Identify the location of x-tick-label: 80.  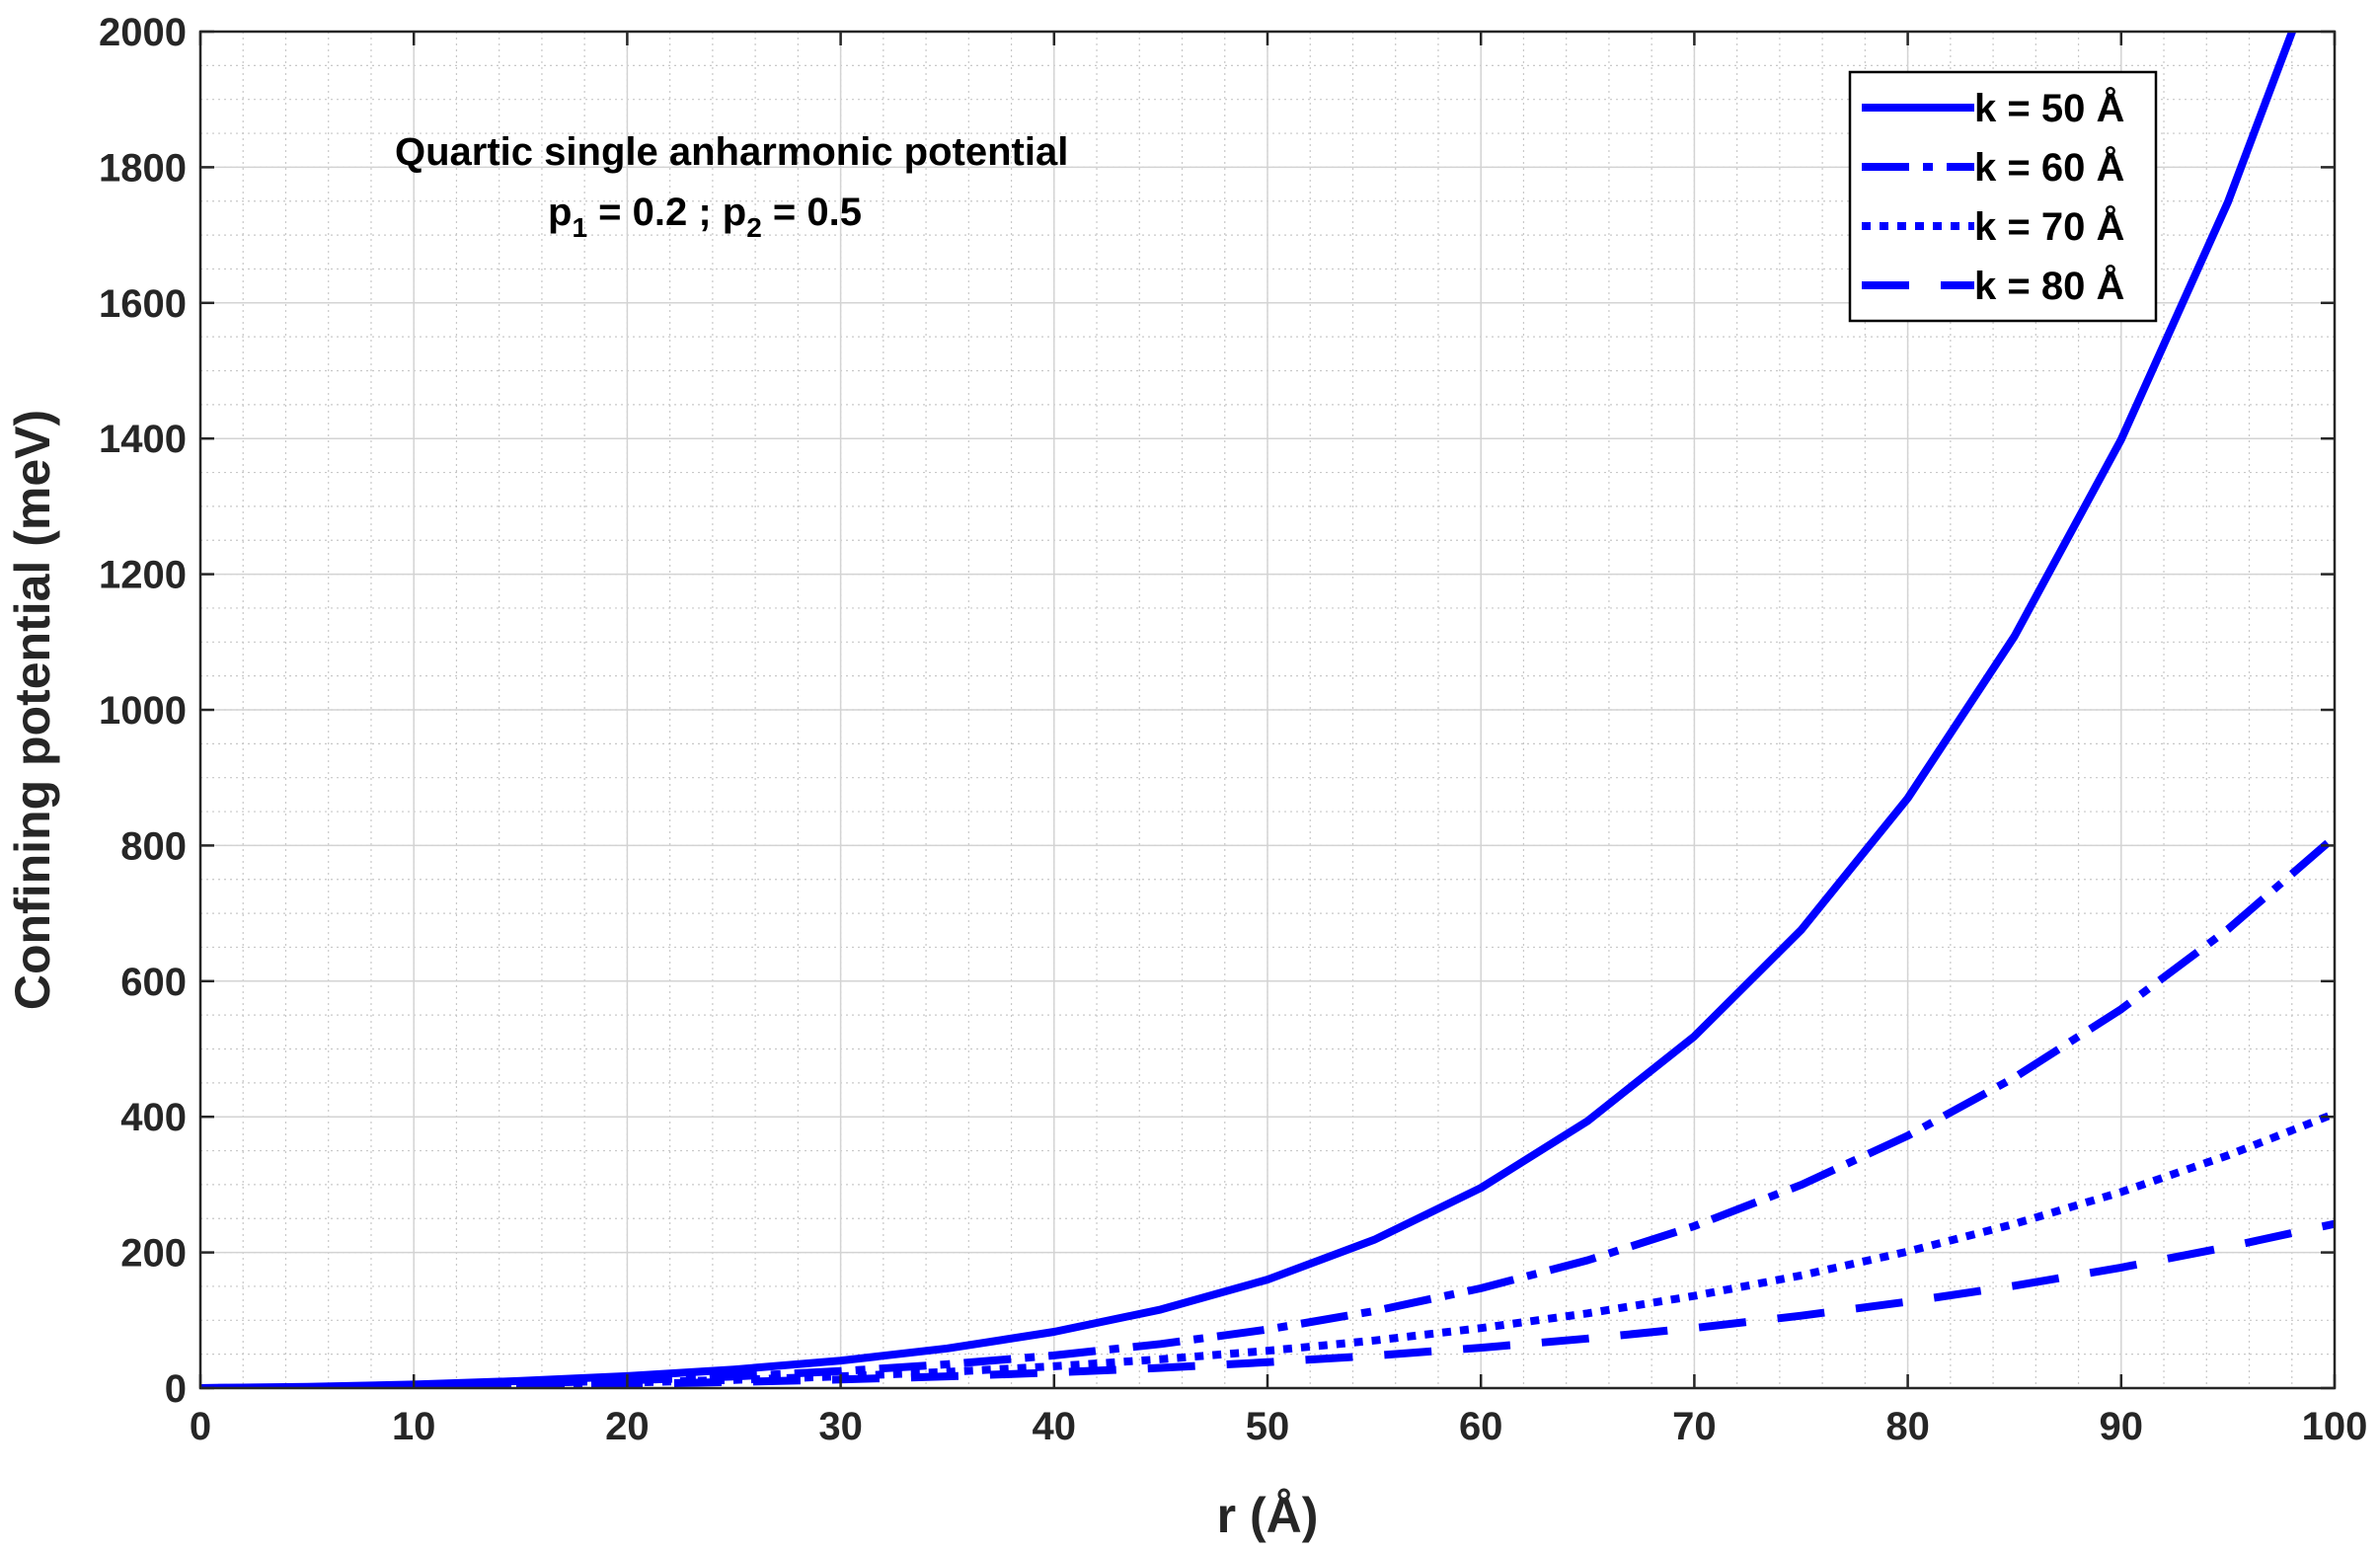
(1907, 1426).